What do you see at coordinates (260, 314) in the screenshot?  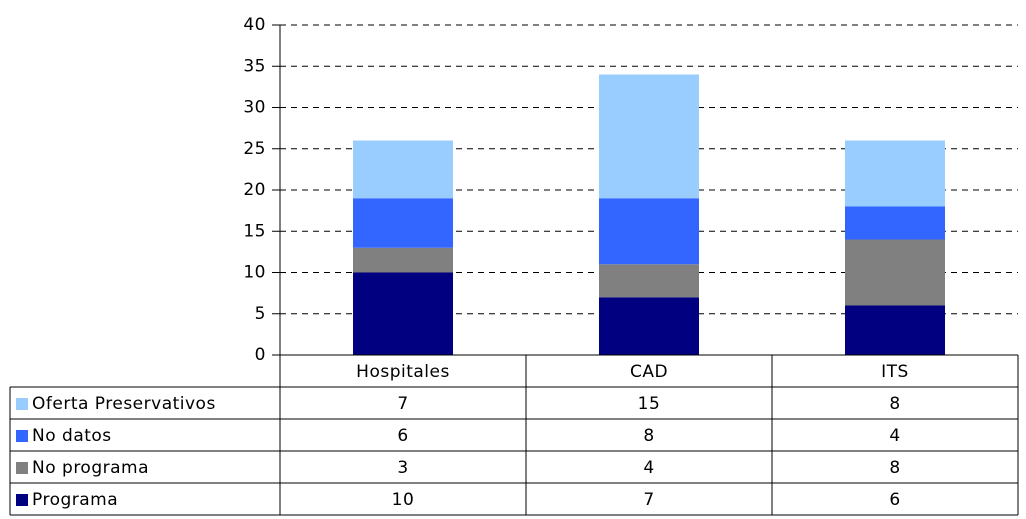 I see `y-tick-label: 5` at bounding box center [260, 314].